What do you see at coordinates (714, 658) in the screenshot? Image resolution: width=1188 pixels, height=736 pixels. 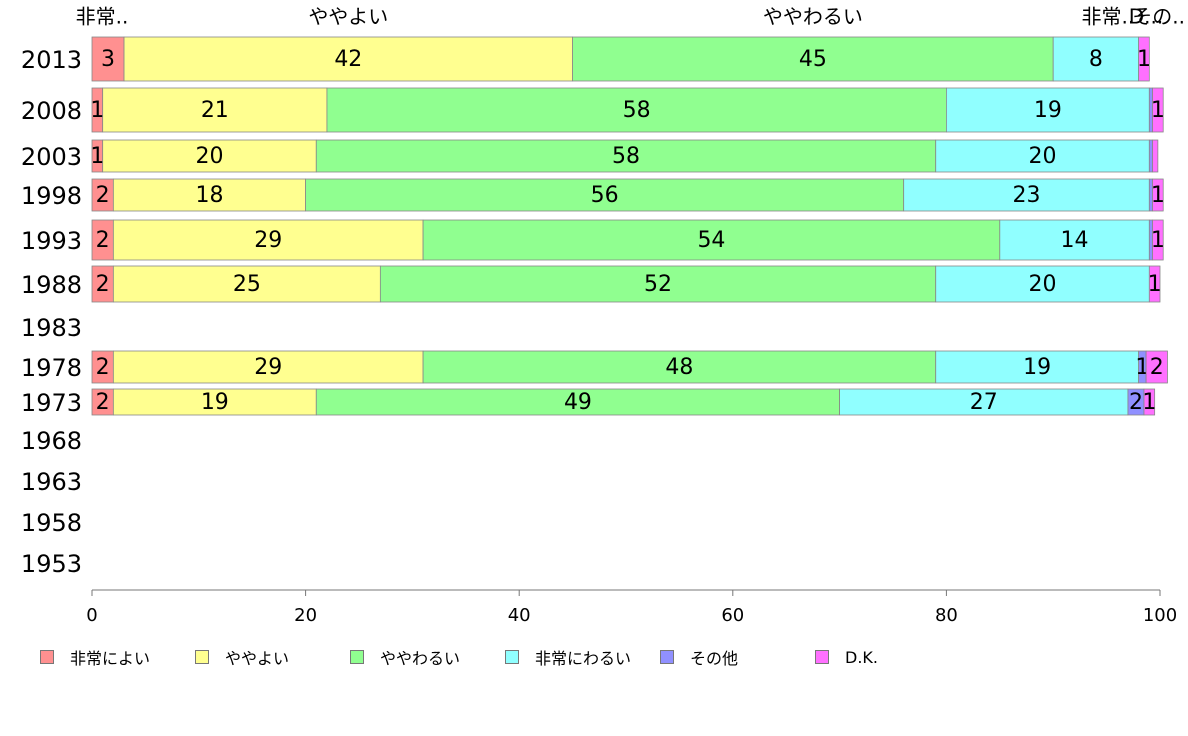 I see `legend-label: その他` at bounding box center [714, 658].